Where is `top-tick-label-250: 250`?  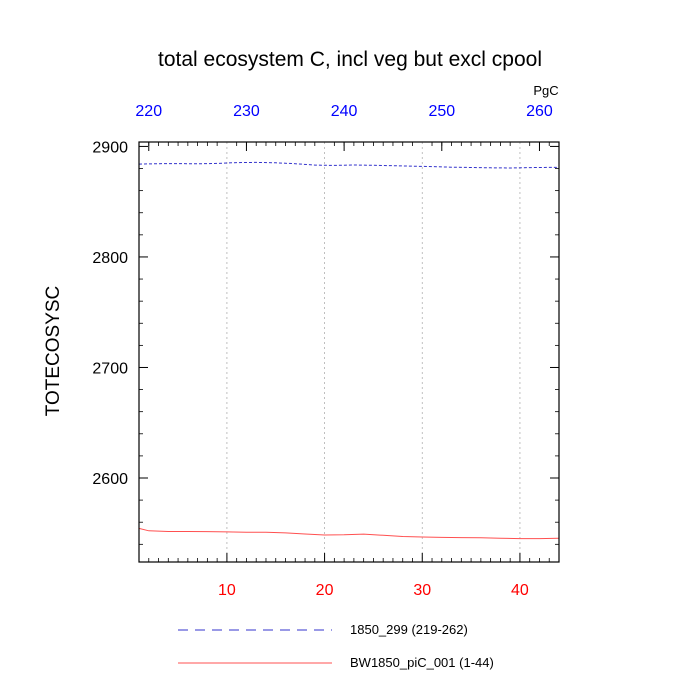
top-tick-label-250: 250 is located at coordinates (441, 111).